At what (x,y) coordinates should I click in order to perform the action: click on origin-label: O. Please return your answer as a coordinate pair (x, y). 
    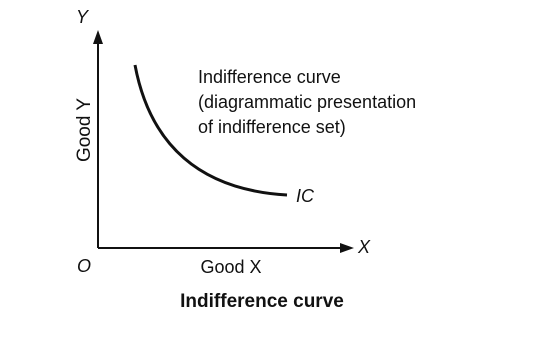
    Looking at the image, I should click on (84, 266).